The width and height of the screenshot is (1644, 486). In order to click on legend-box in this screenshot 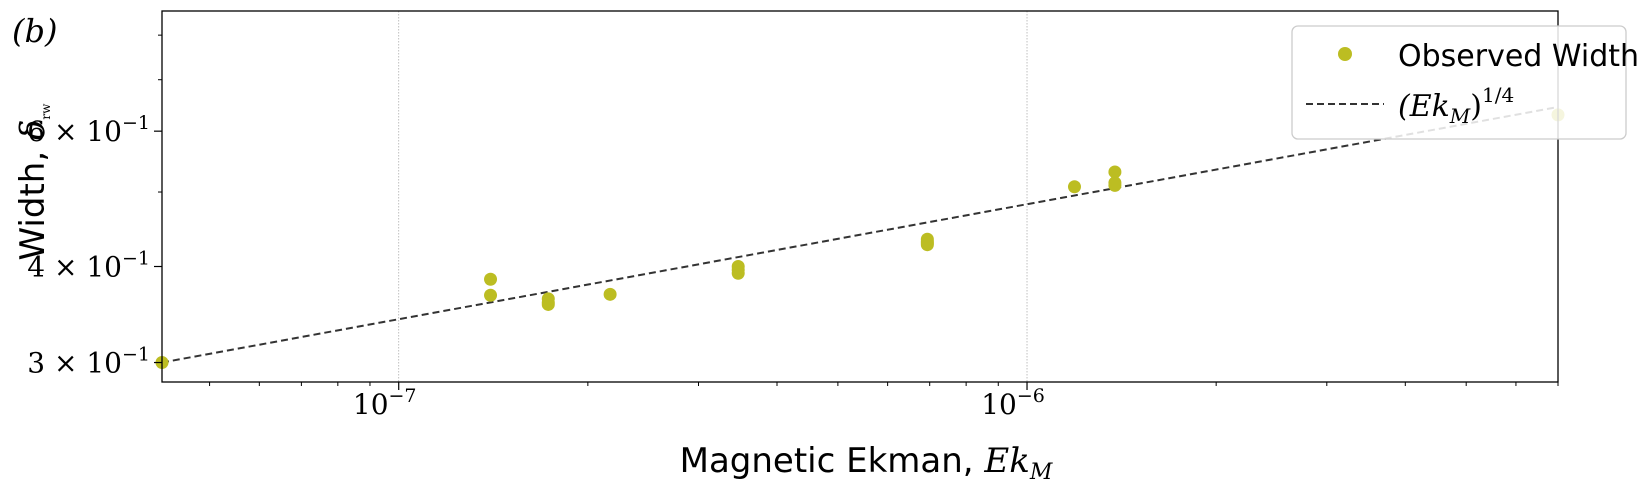, I will do `click(1459, 82)`.